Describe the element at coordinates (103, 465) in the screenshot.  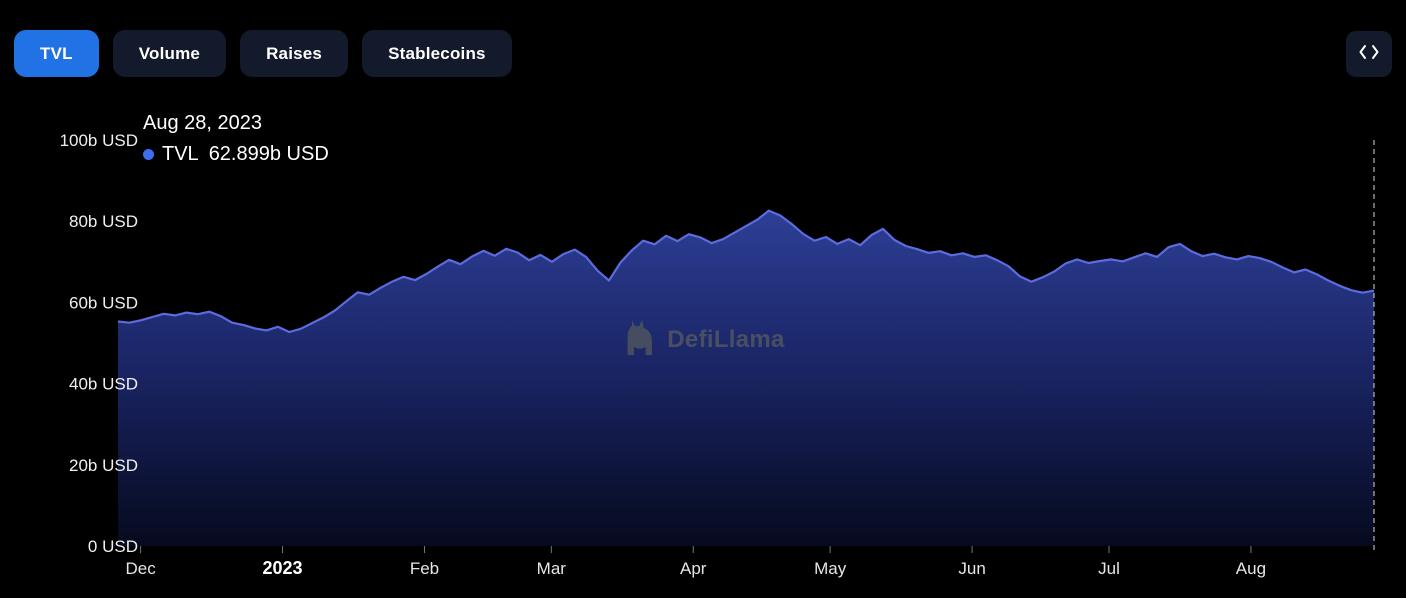
I see `svg-text: 20b USD` at that location.